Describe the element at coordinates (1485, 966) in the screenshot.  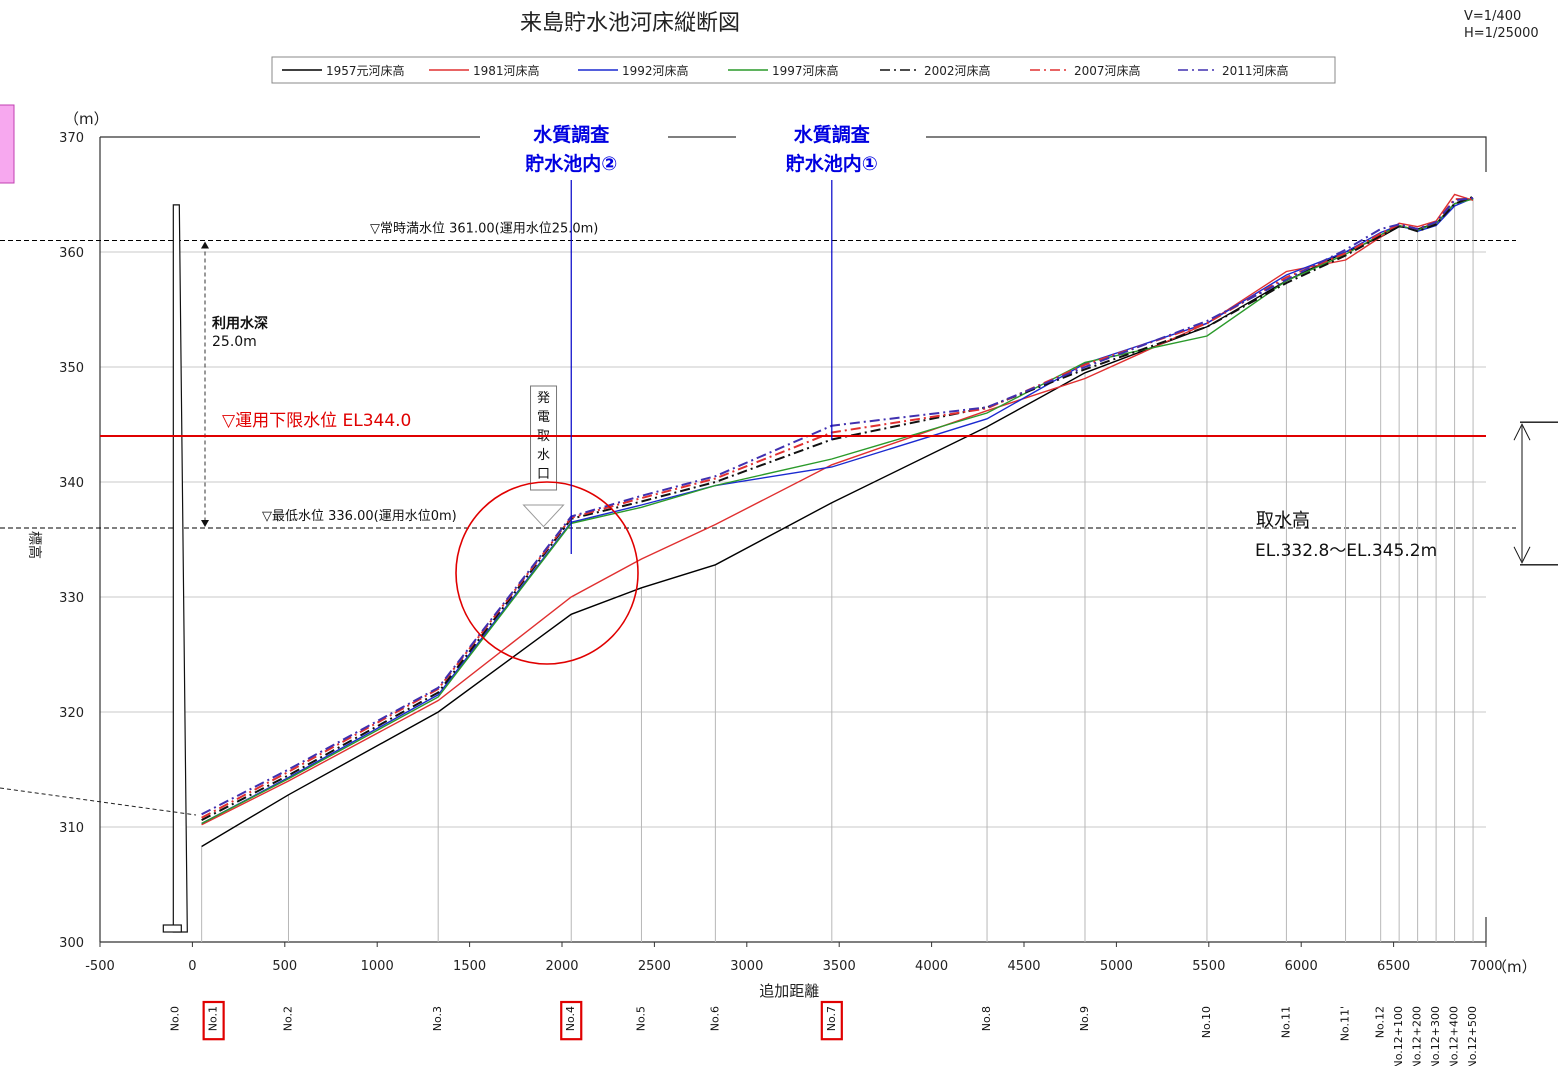
I see `x-tick-label: 7000` at that location.